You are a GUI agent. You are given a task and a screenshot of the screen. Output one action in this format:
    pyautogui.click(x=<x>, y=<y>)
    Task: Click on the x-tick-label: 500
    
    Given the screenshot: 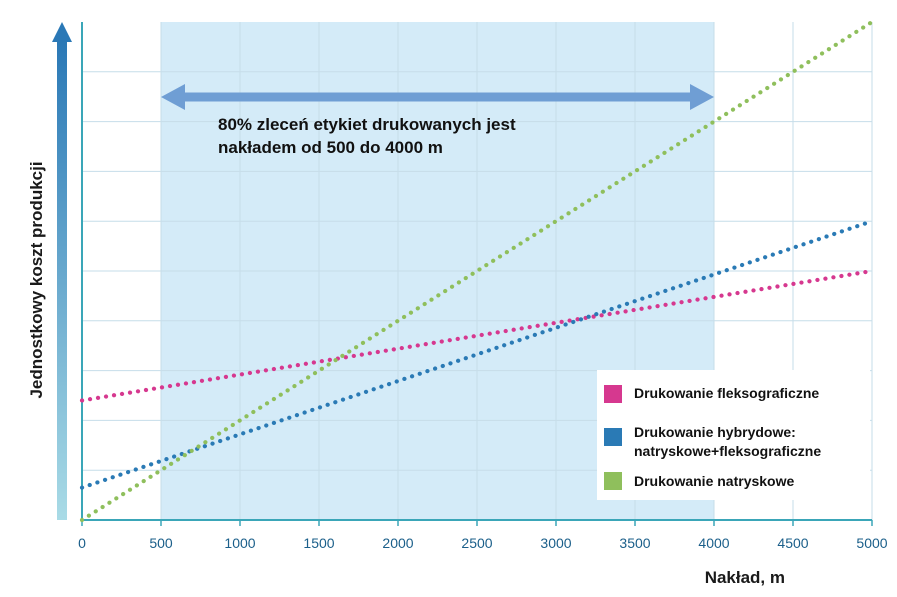 What is the action you would take?
    pyautogui.click(x=161, y=543)
    